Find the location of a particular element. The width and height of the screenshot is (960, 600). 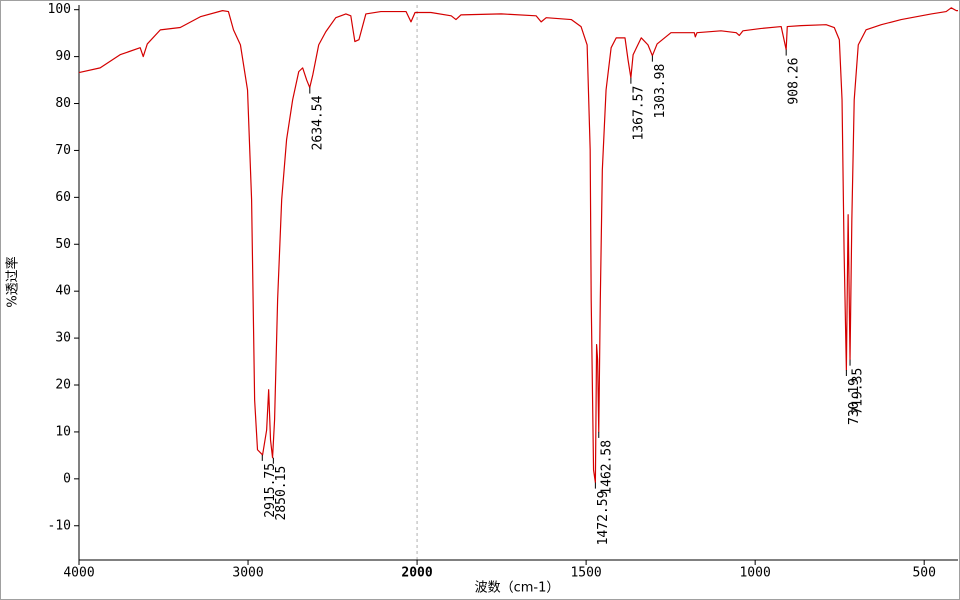

x-tick-label: 4000 is located at coordinates (78, 573).